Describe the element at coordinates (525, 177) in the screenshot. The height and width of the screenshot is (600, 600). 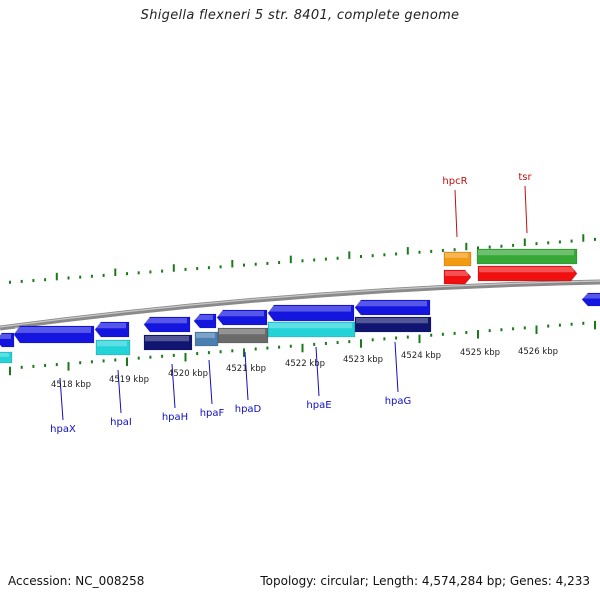
I see `gene-label-tsr: tsr` at that location.